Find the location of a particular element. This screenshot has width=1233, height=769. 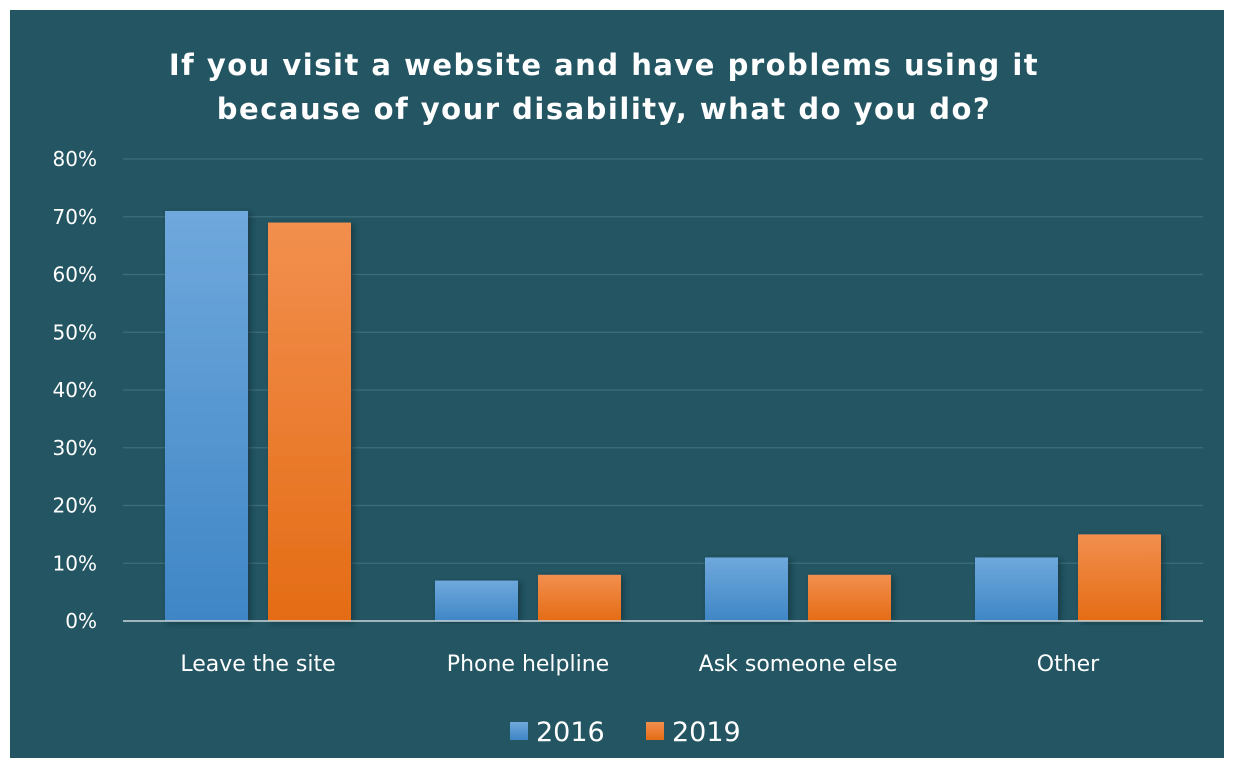

bar-2019-other is located at coordinates (1119, 577).